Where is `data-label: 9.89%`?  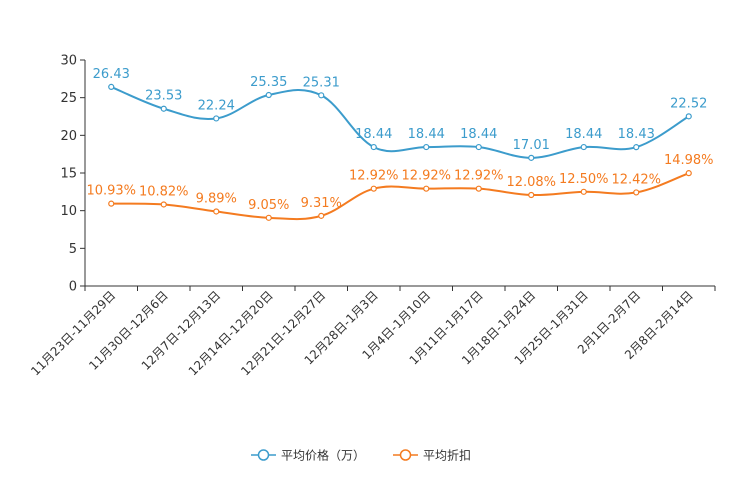
data-label: 9.89% is located at coordinates (216, 198).